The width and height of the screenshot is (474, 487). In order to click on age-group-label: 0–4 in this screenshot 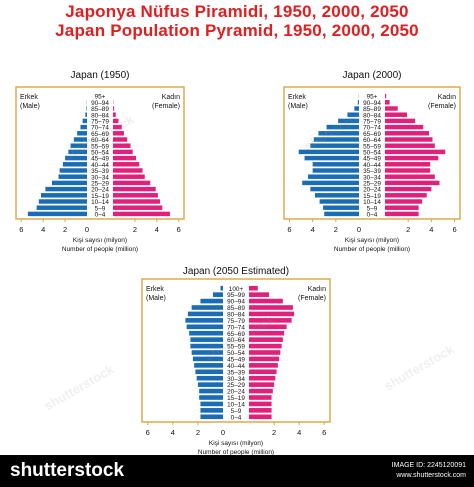, I will do `click(372, 215)`.